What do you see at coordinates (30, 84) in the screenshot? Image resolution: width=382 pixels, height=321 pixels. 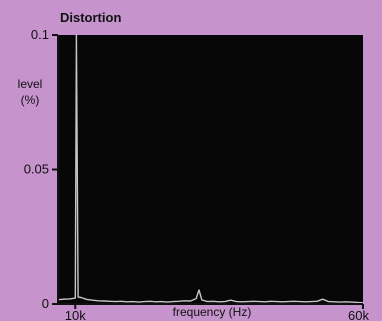 I see `y-axis-label-line1: level` at bounding box center [30, 84].